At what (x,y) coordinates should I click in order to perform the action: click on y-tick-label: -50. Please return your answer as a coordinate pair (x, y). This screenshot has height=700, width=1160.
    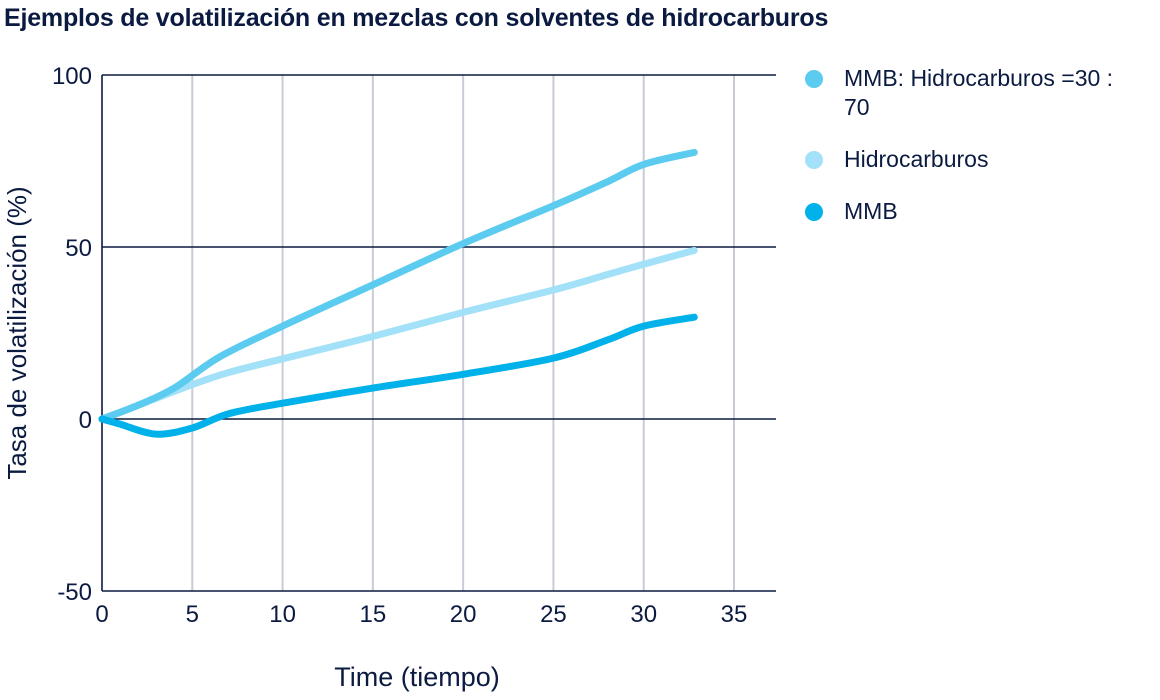
    Looking at the image, I should click on (74, 592).